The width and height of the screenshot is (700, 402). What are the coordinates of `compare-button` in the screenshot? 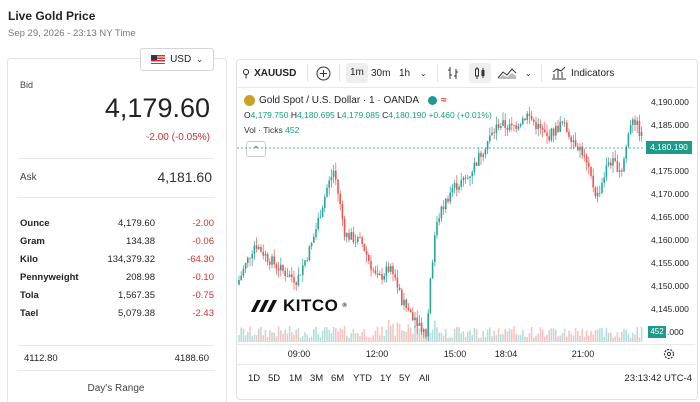 It's located at (323, 73).